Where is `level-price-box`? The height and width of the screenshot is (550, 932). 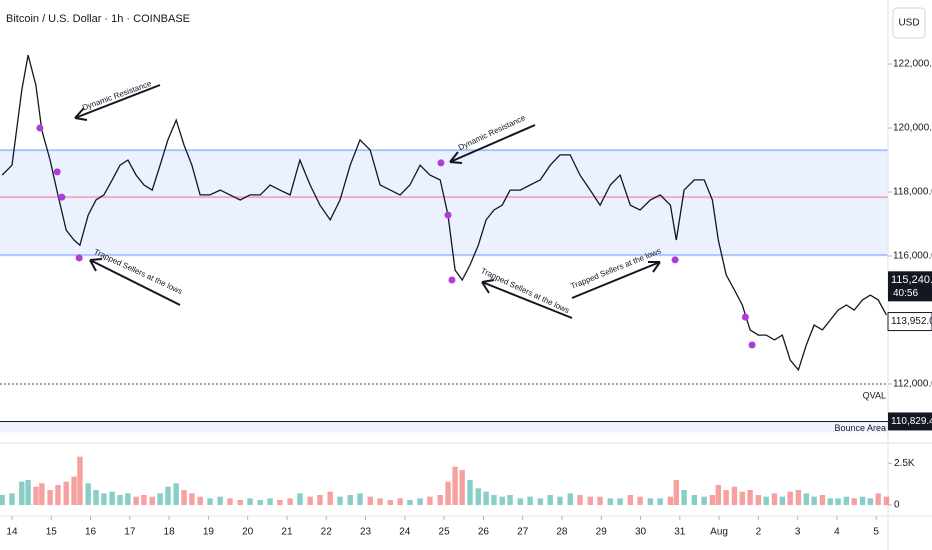
level-price-box is located at coordinates (910, 421).